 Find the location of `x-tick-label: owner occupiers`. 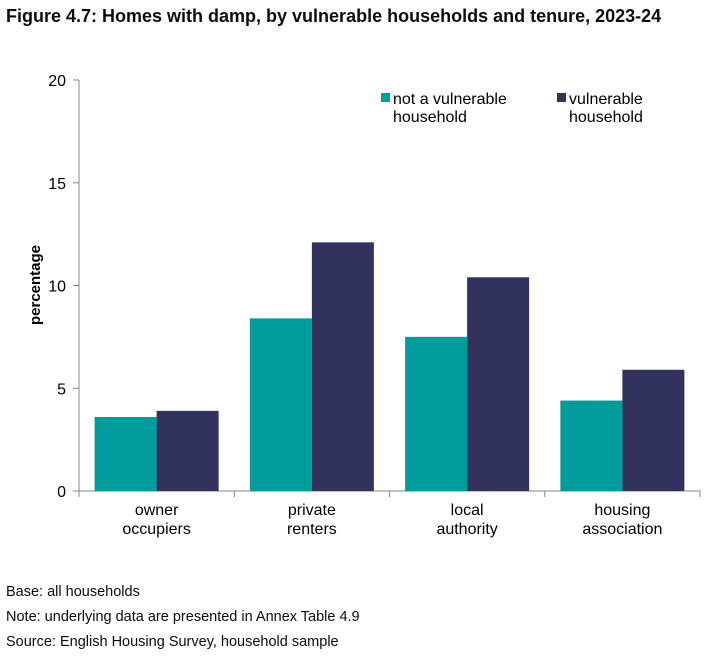

x-tick-label: owner occupiers is located at coordinates (156, 520).